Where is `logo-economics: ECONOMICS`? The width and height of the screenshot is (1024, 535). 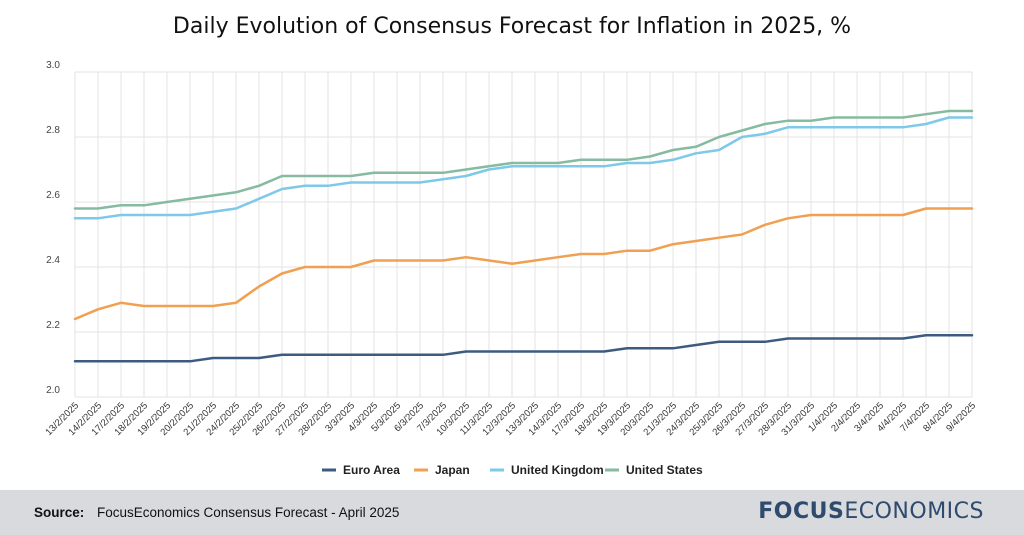
logo-economics: ECONOMICS is located at coordinates (914, 511).